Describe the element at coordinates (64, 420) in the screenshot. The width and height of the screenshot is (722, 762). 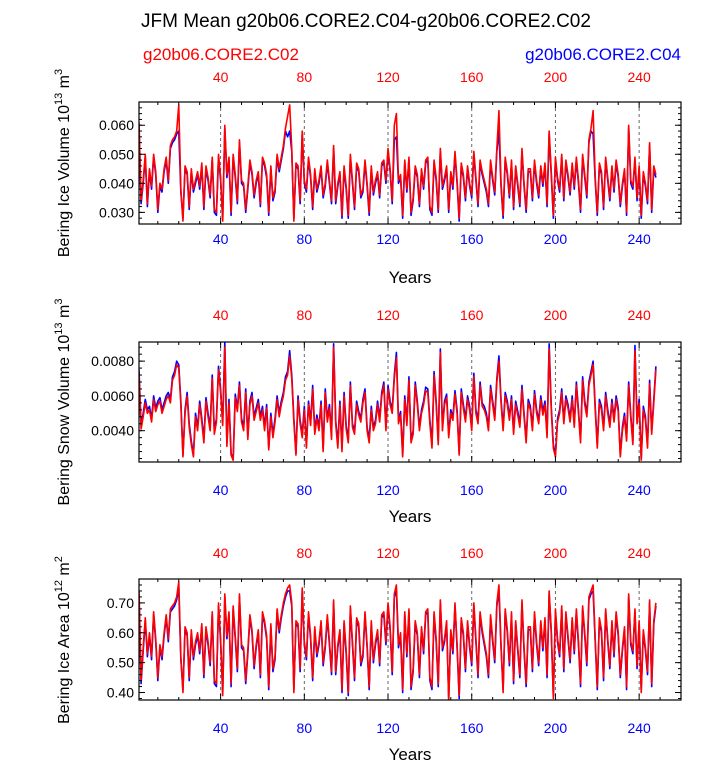
I see `y-title-main: Bering Snow Volume 10` at that location.